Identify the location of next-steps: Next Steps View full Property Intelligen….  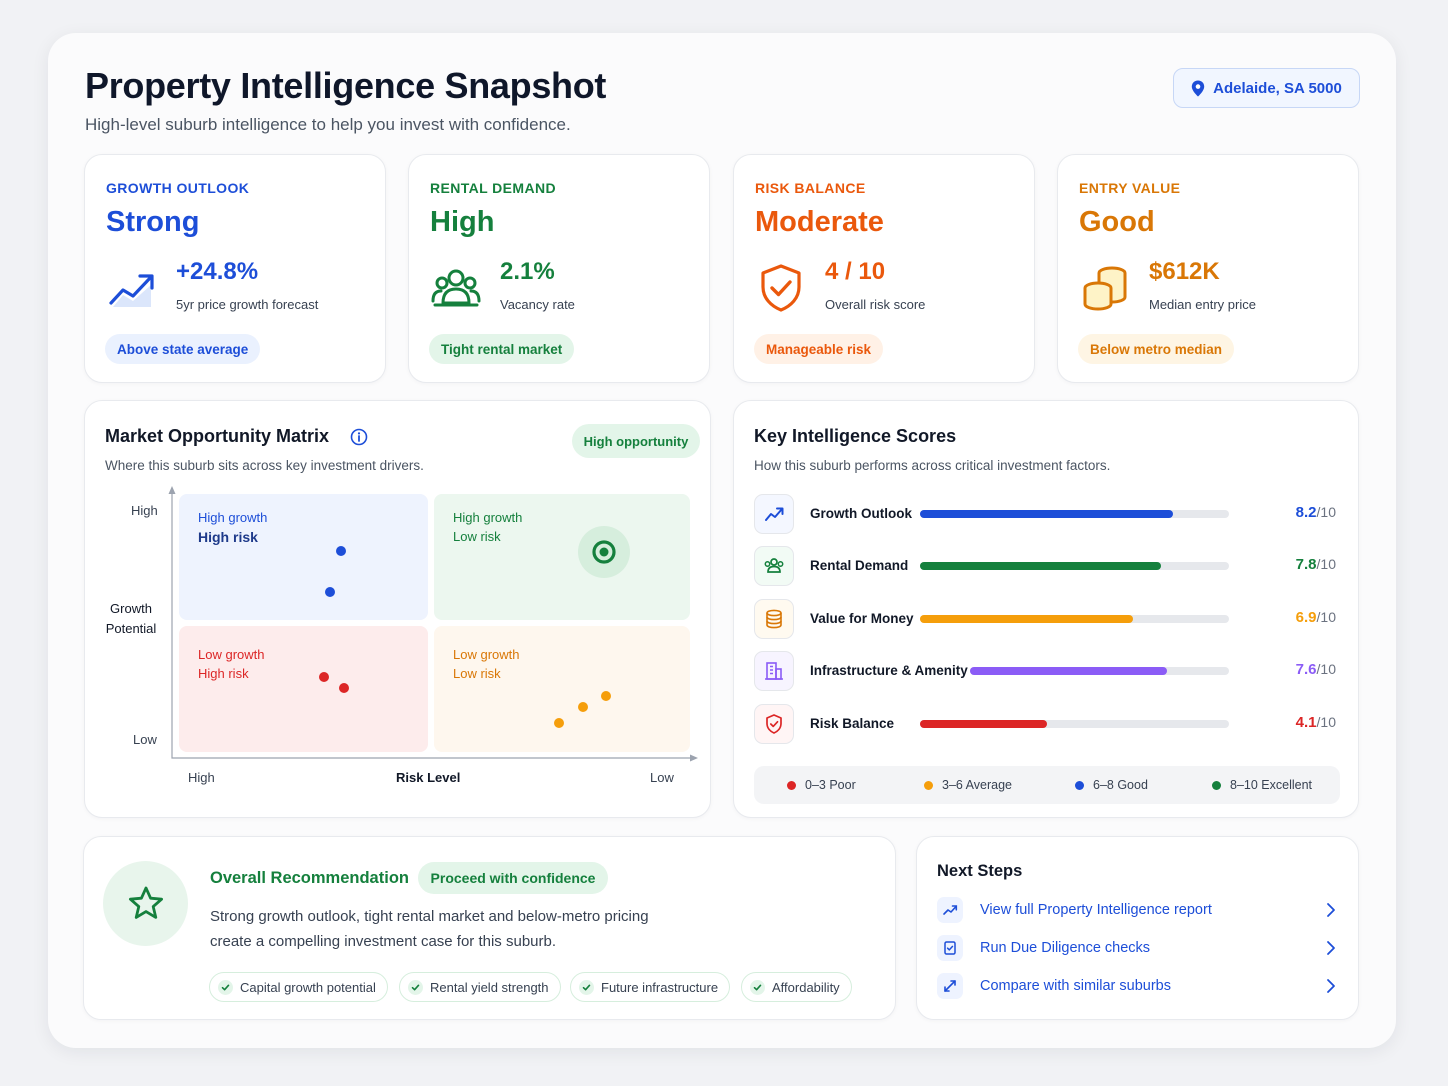
(1137, 928).